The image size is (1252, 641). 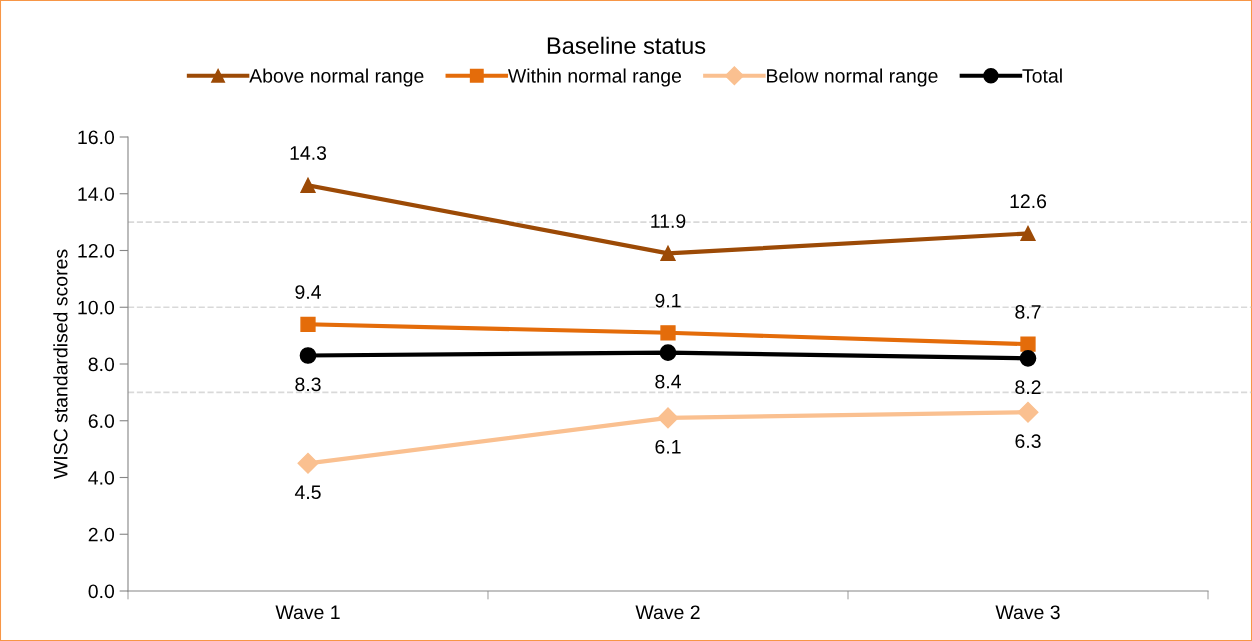 What do you see at coordinates (101, 477) in the screenshot?
I see `y-tick-label: 4.0` at bounding box center [101, 477].